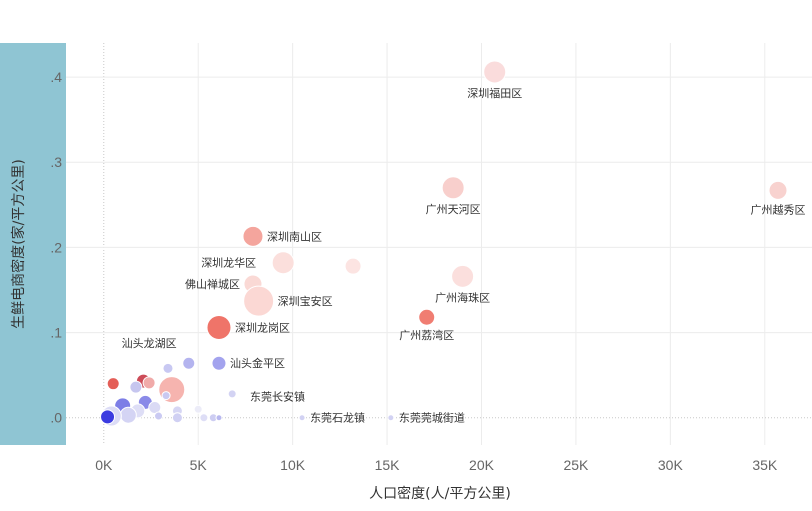 Image resolution: width=812 pixels, height=511 pixels. What do you see at coordinates (671, 465) in the screenshot?
I see `x-tick-label: 30K` at bounding box center [671, 465].